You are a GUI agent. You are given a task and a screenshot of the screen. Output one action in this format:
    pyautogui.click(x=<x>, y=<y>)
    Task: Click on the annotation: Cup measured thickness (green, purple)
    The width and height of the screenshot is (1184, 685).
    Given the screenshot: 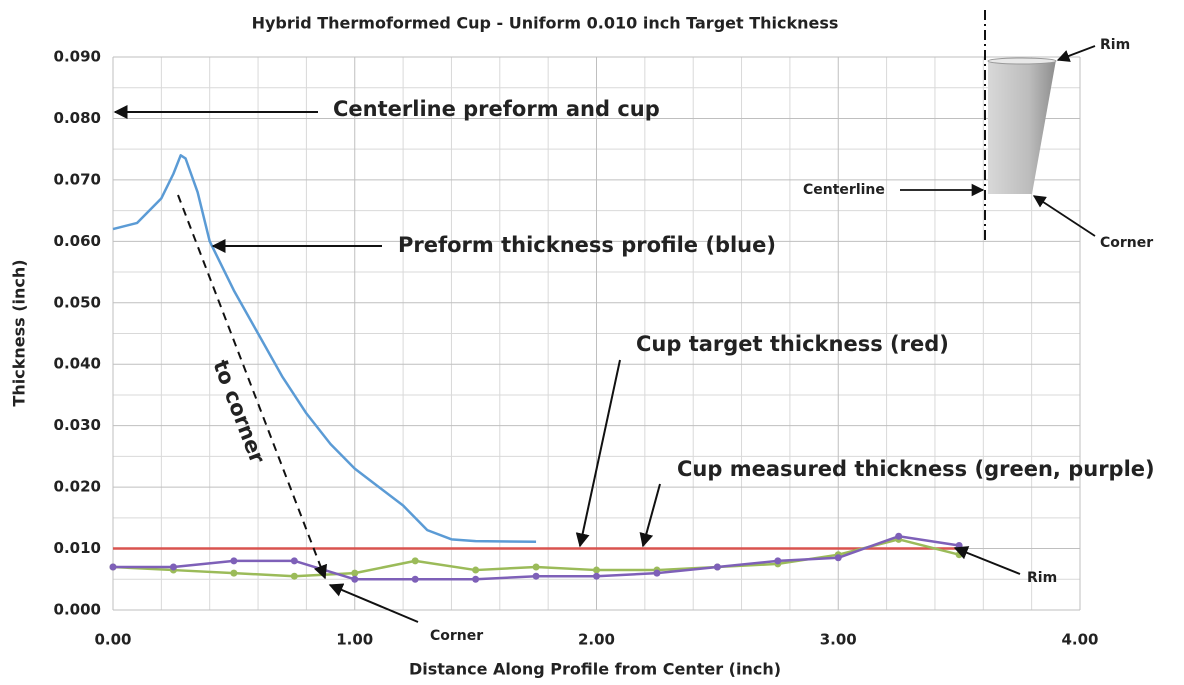 What is the action you would take?
    pyautogui.click(x=916, y=469)
    